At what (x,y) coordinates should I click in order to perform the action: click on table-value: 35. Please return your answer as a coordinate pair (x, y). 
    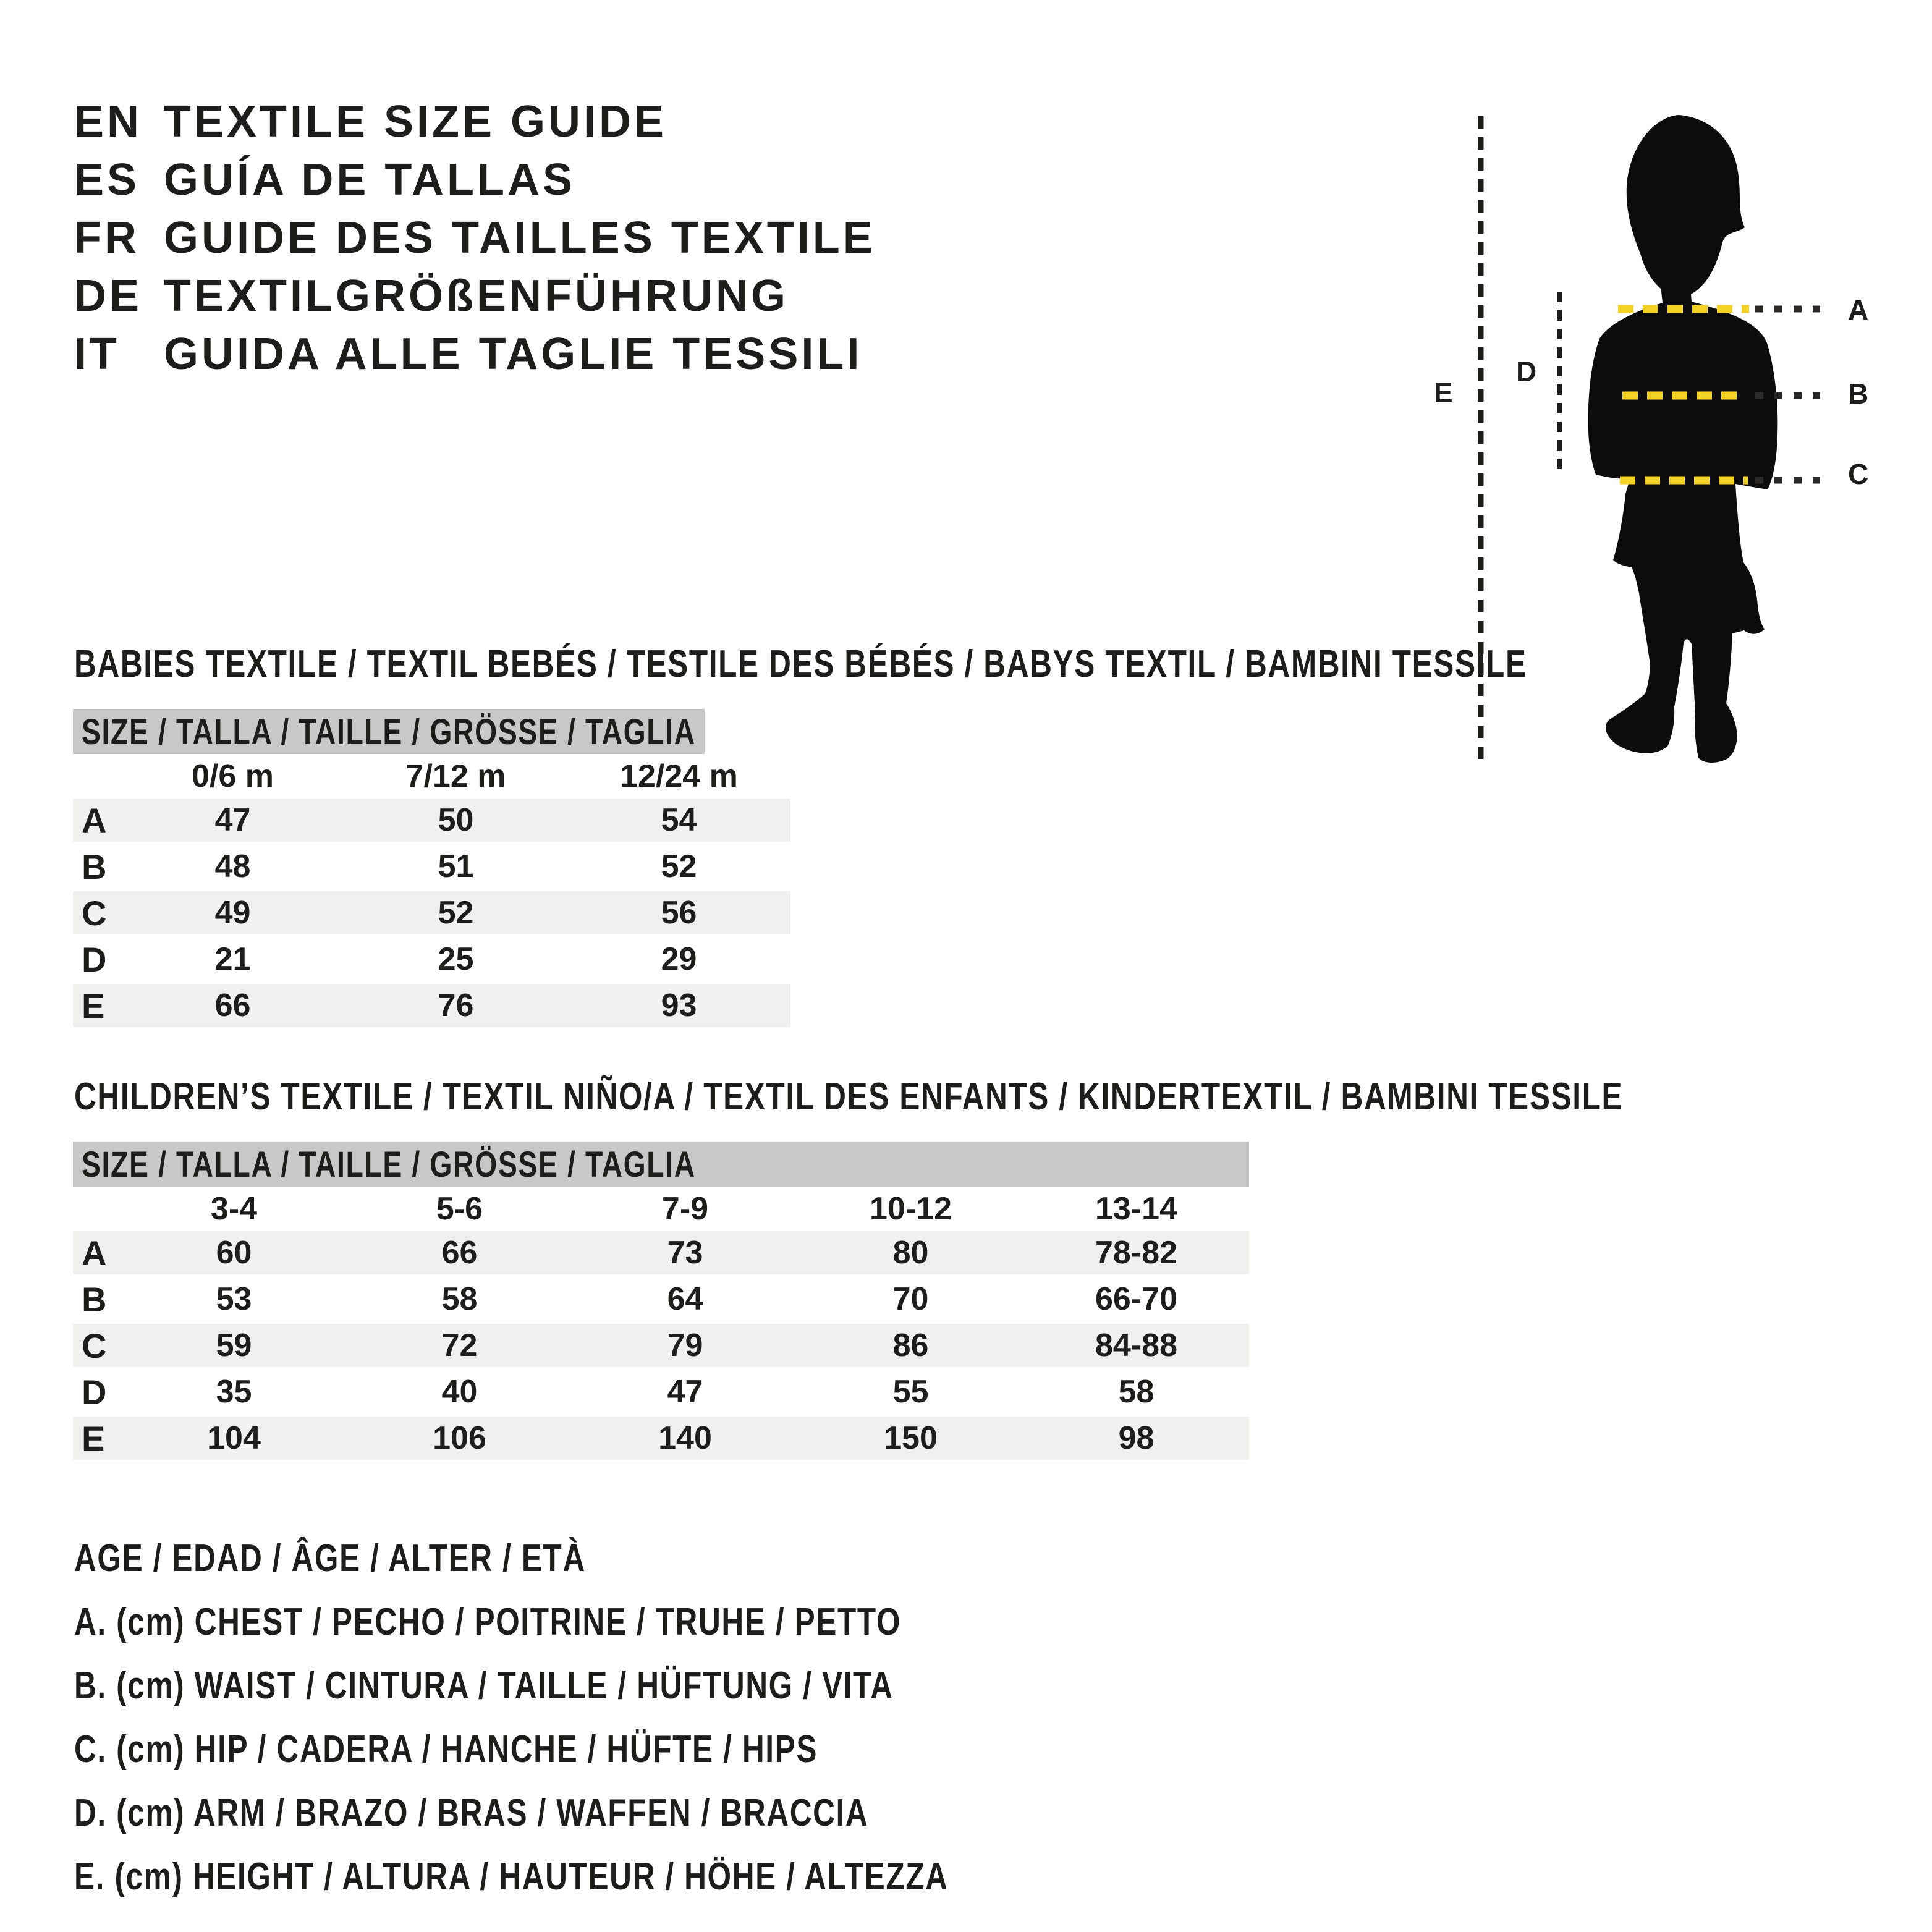
    Looking at the image, I should click on (234, 1392).